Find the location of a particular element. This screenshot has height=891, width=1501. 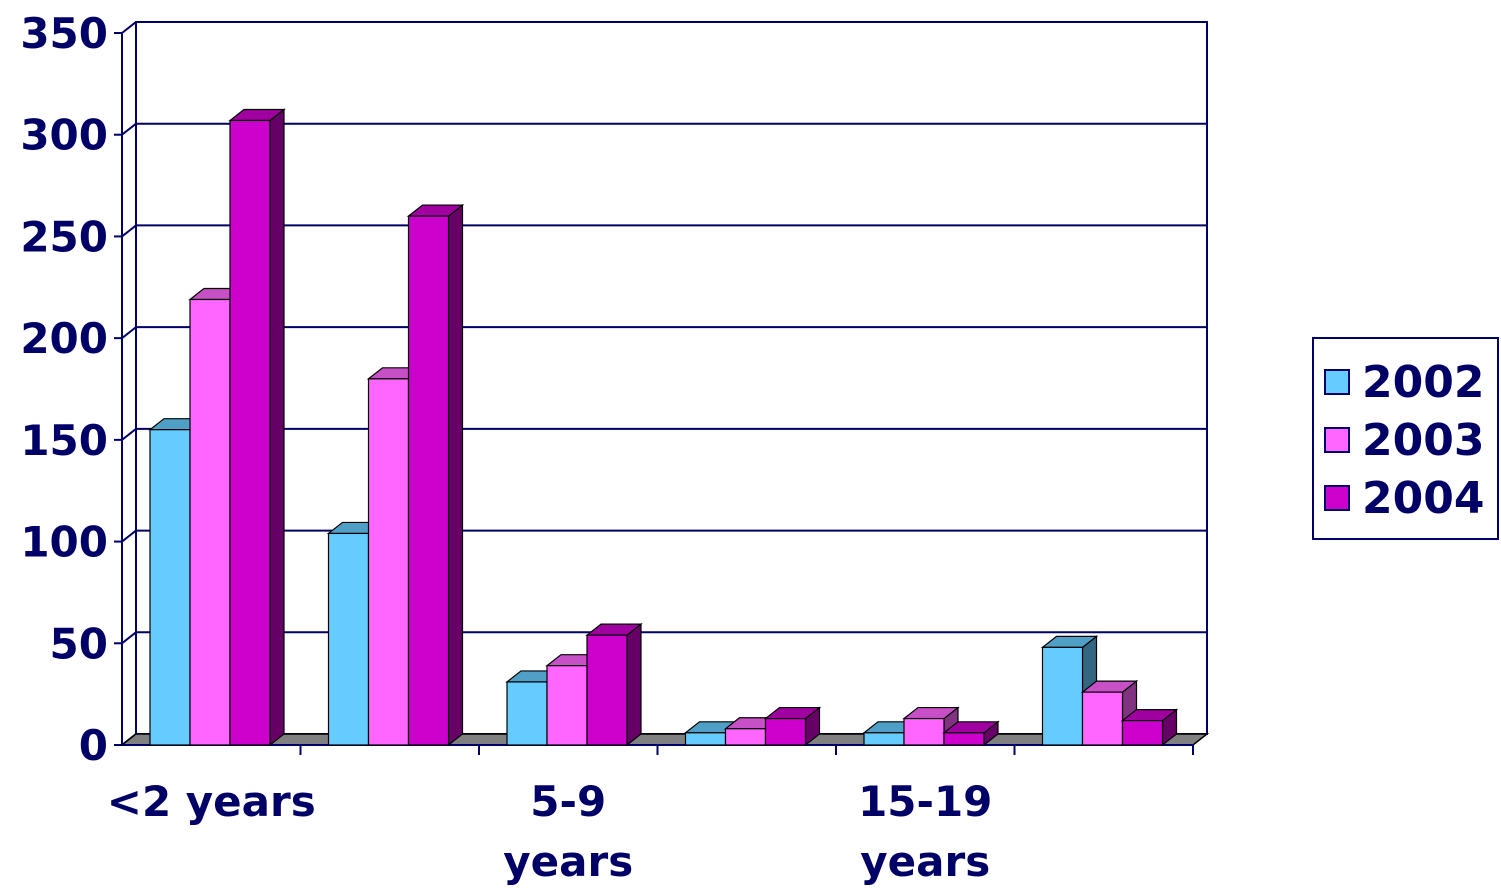

y-tick-label: 300 is located at coordinates (64, 135).